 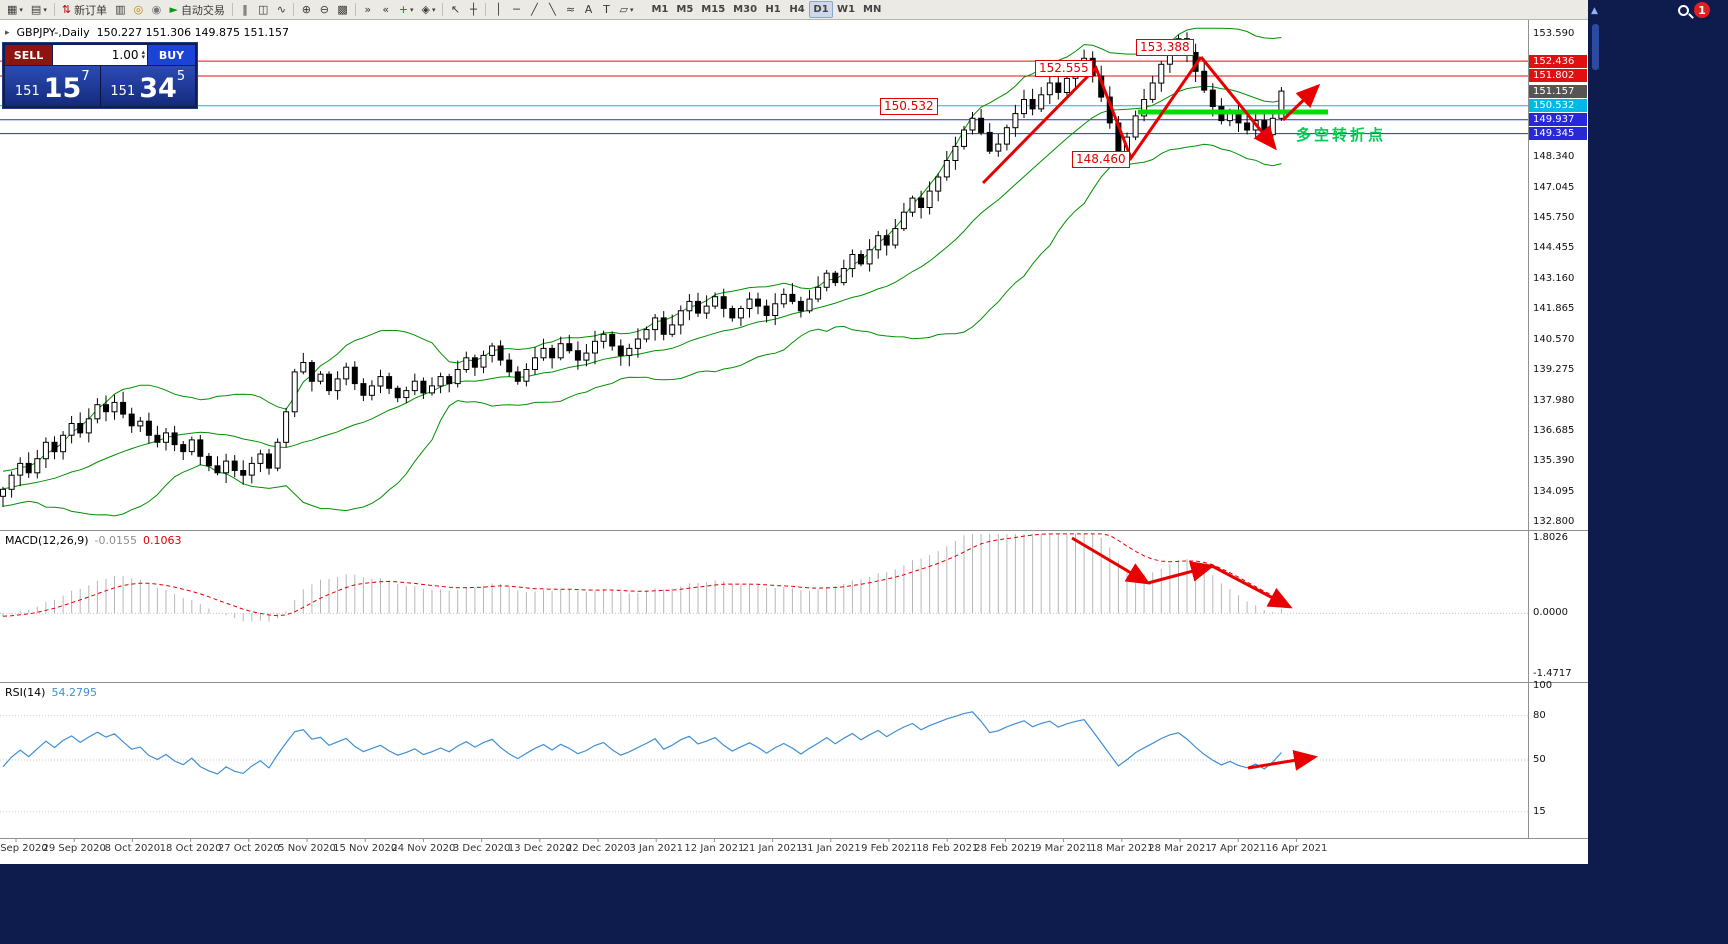 What do you see at coordinates (642, 577) in the screenshot?
I see `macd-histogram` at bounding box center [642, 577].